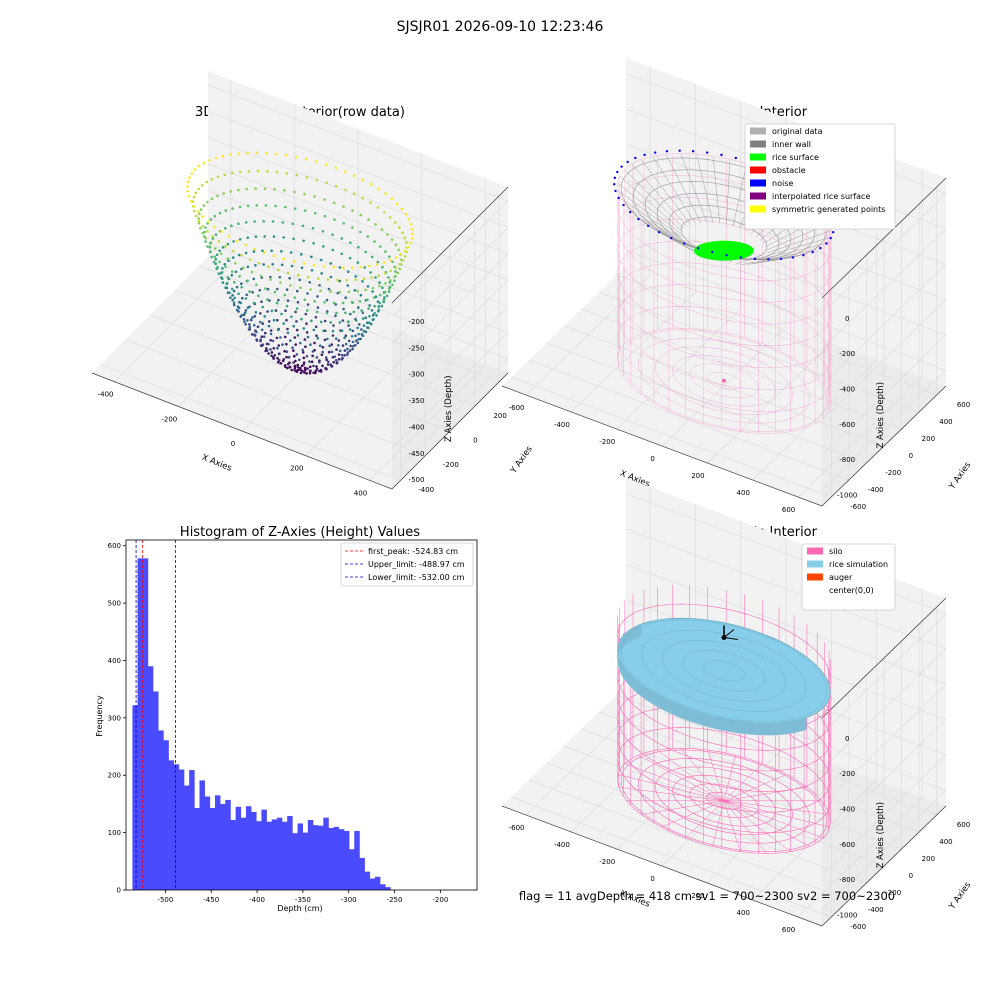 This screenshot has height=1000, width=1000. Describe the element at coordinates (417, 348) in the screenshot. I see `z-tick-label: -250` at that location.